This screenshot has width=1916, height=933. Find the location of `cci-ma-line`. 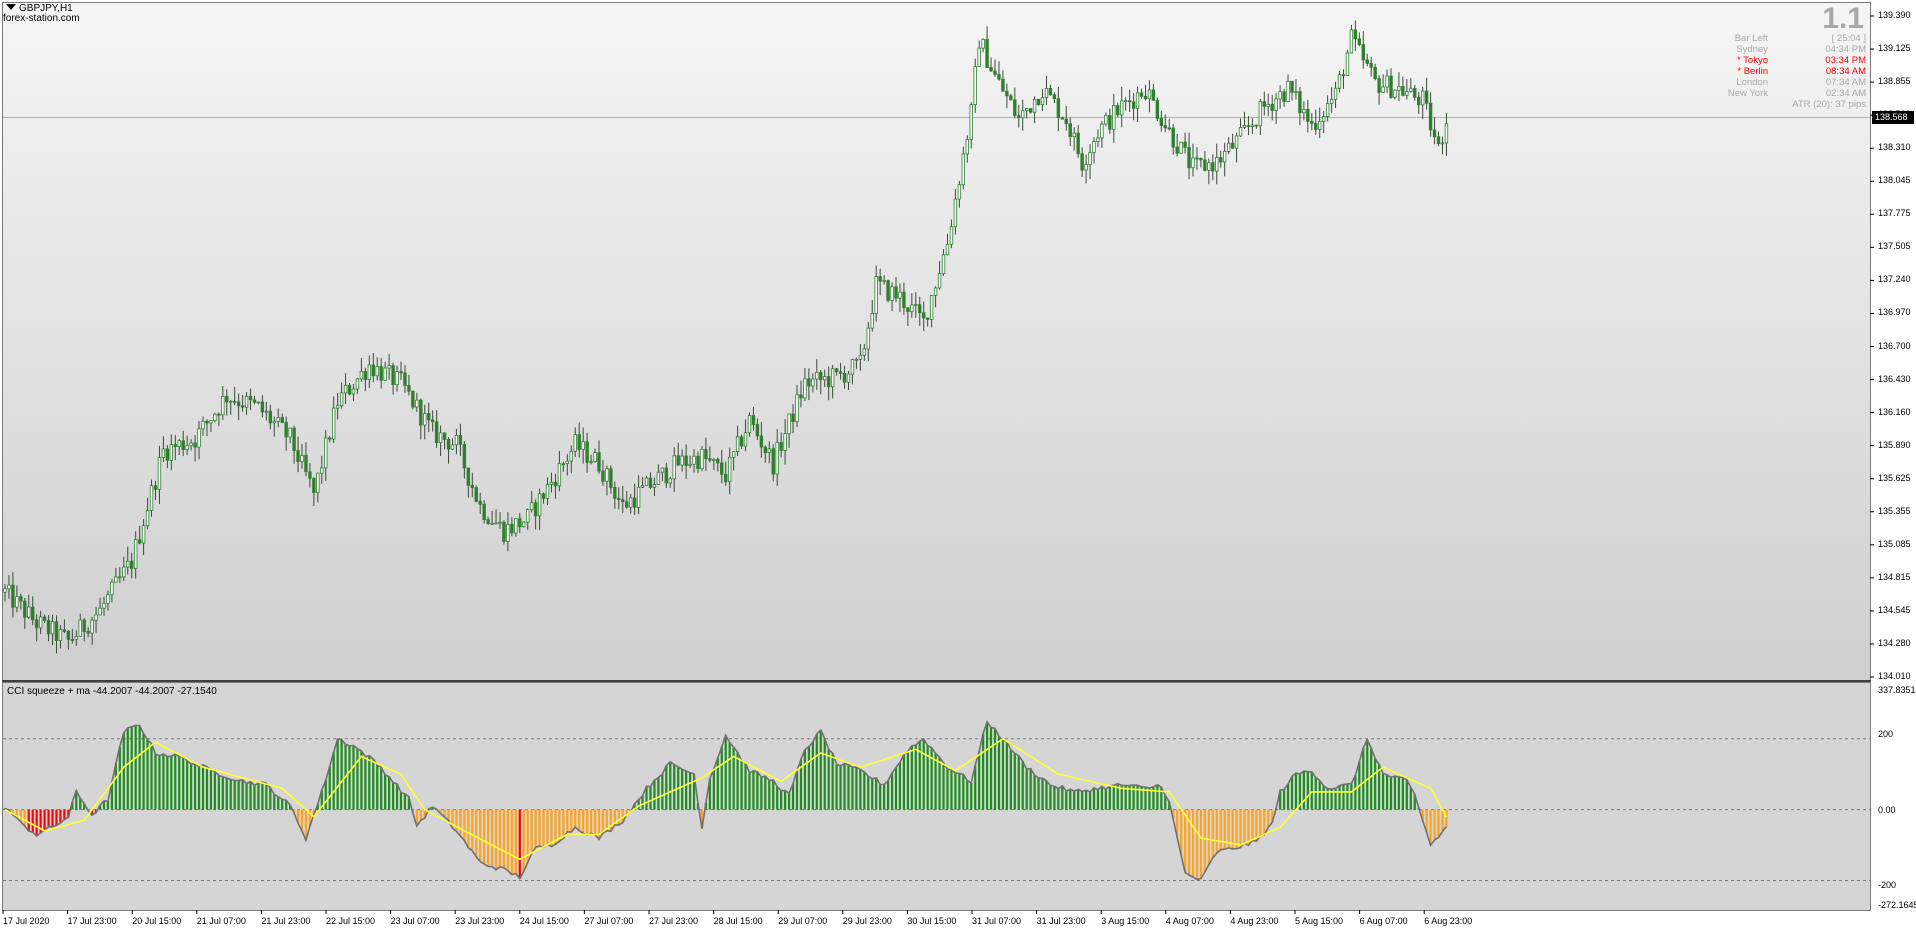

cci-ma-line is located at coordinates (726, 799).